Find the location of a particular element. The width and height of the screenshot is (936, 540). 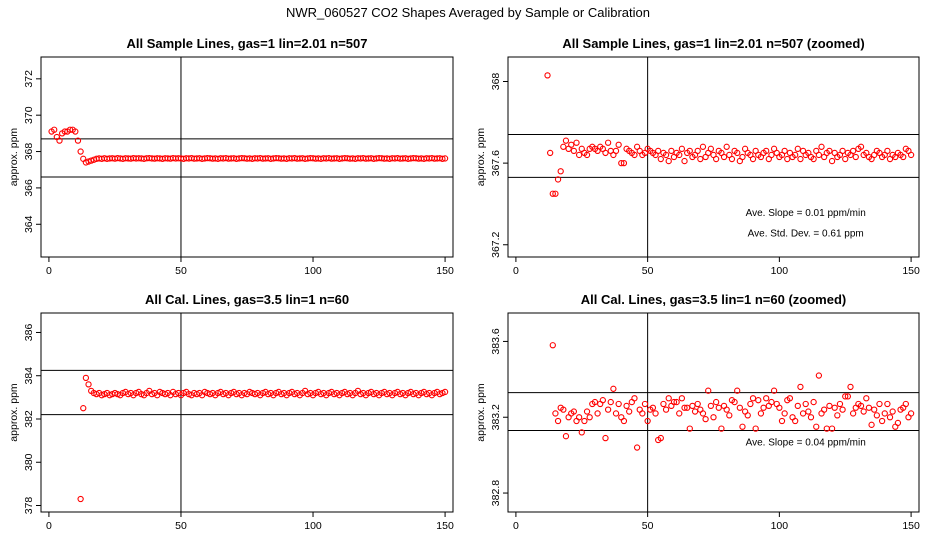

y-axis-label: approx. ppm is located at coordinates (481, 157).